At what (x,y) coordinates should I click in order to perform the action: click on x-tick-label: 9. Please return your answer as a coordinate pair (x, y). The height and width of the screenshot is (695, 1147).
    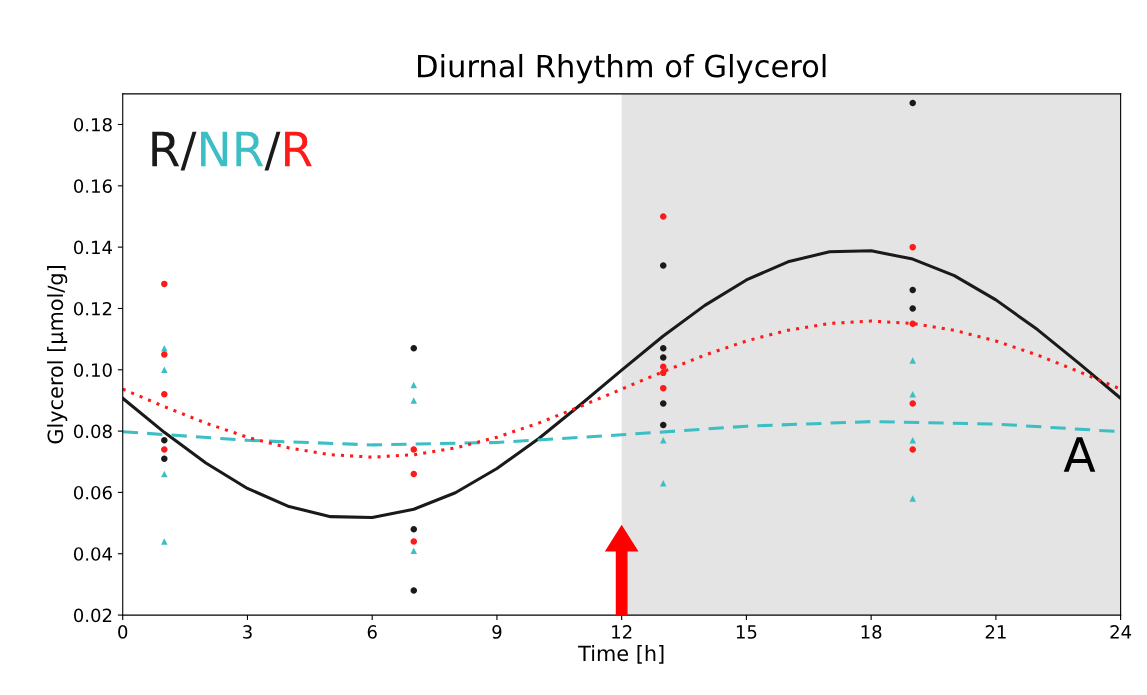
    Looking at the image, I should click on (497, 632).